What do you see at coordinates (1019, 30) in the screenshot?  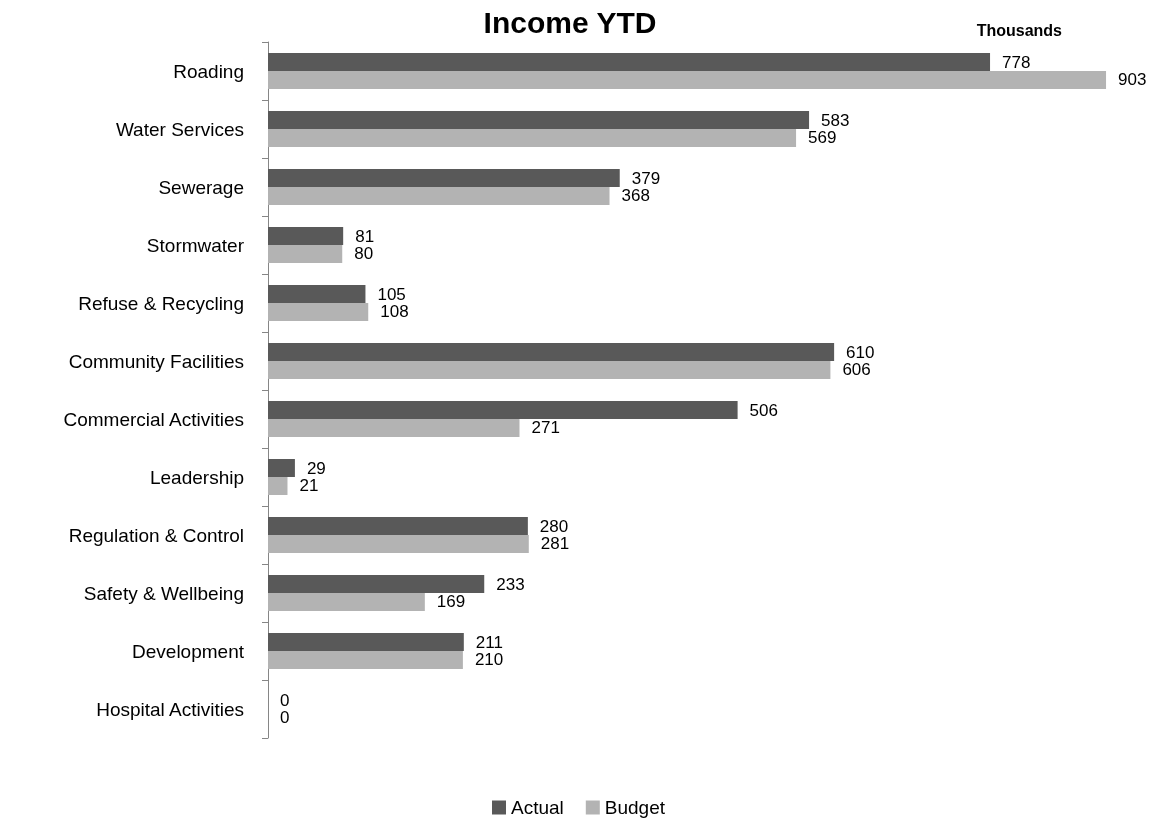 I see `x-axis-title: Thousands` at bounding box center [1019, 30].